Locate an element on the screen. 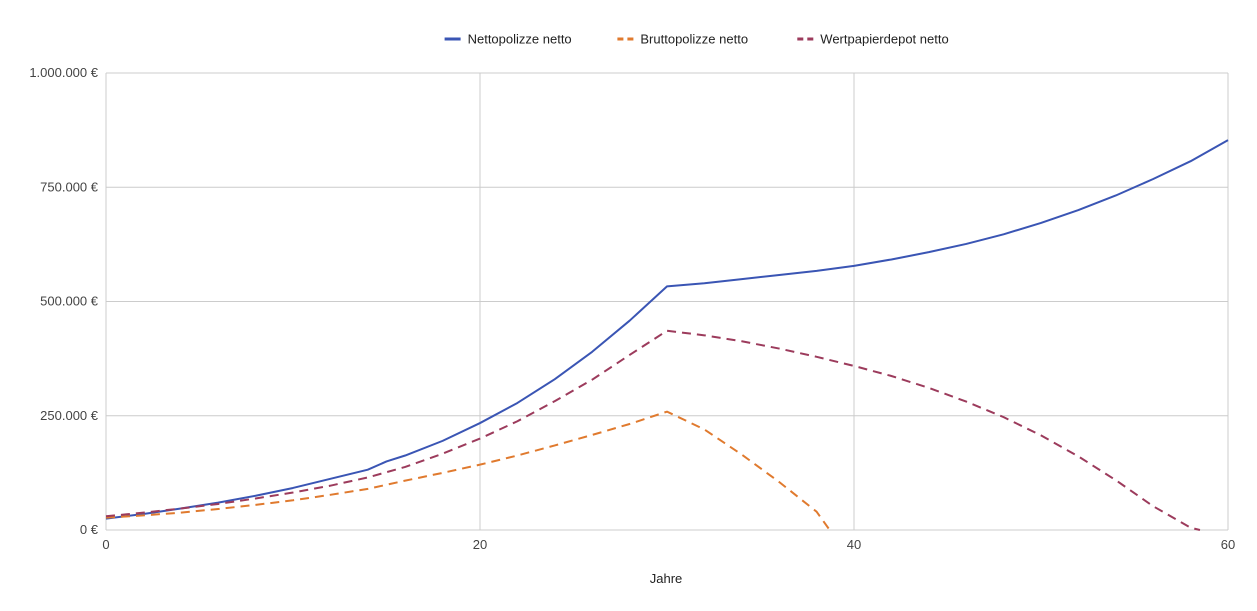 The height and width of the screenshot is (611, 1257). x-tick-label: 0 is located at coordinates (105, 544).